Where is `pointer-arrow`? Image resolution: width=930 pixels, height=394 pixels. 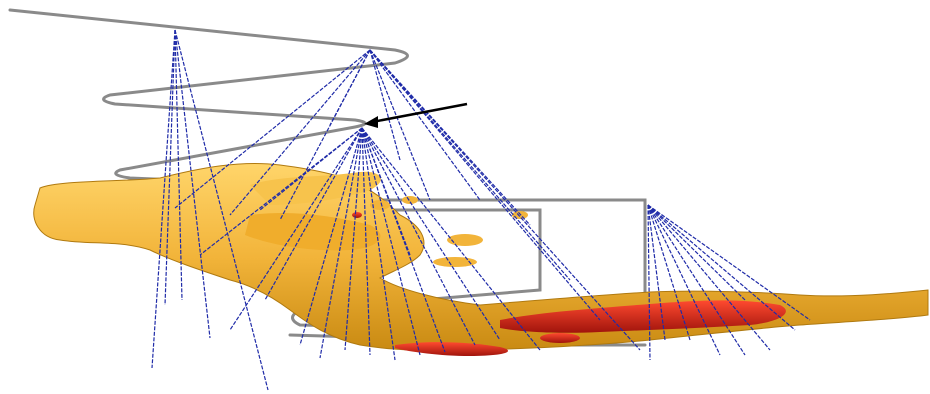
pointer-arrow is located at coordinates (416, 115).